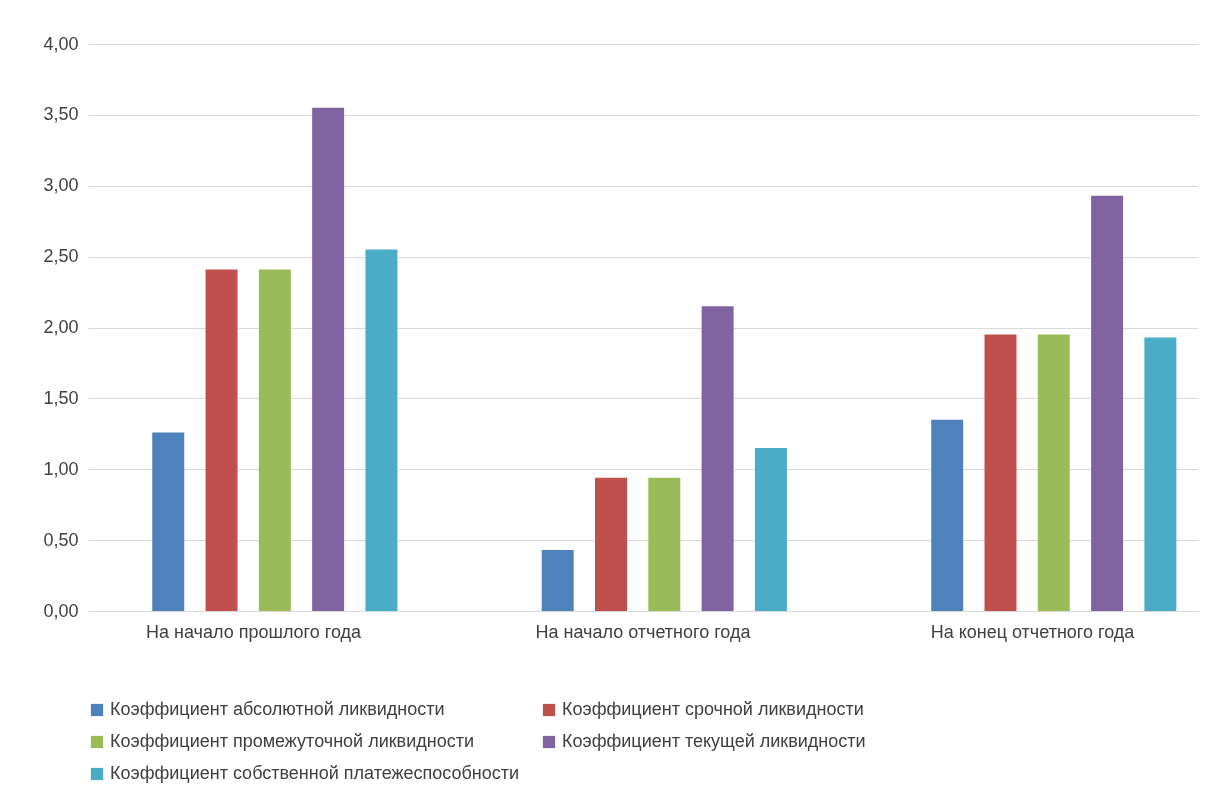 The image size is (1216, 812). What do you see at coordinates (61, 610) in the screenshot?
I see `y-tick-label: 0,00` at bounding box center [61, 610].